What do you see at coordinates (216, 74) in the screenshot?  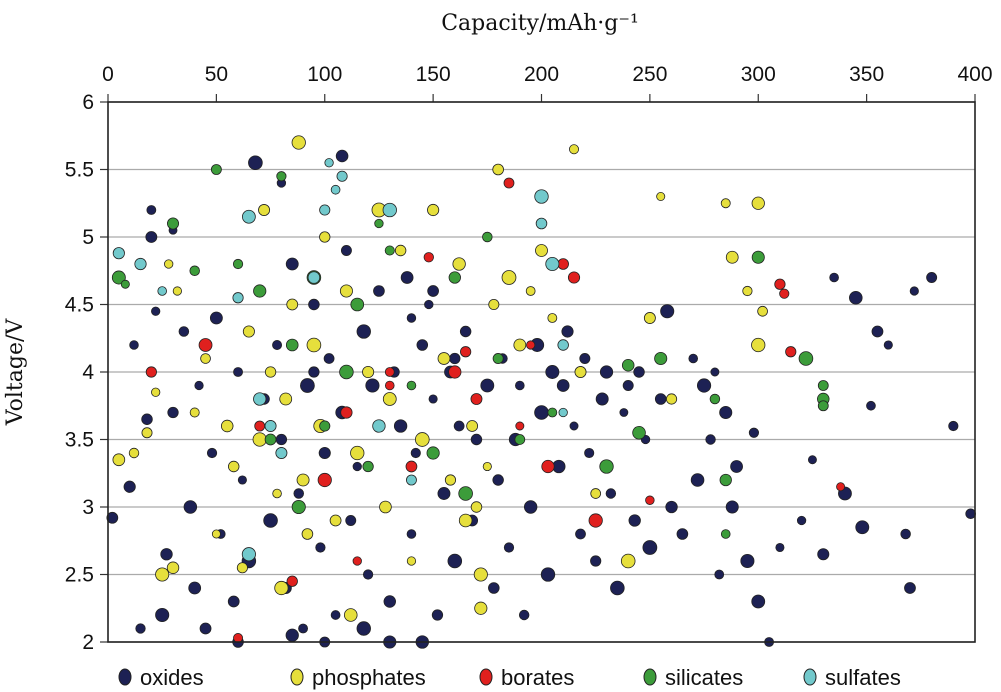 I see `x-tick-label: 50` at bounding box center [216, 74].